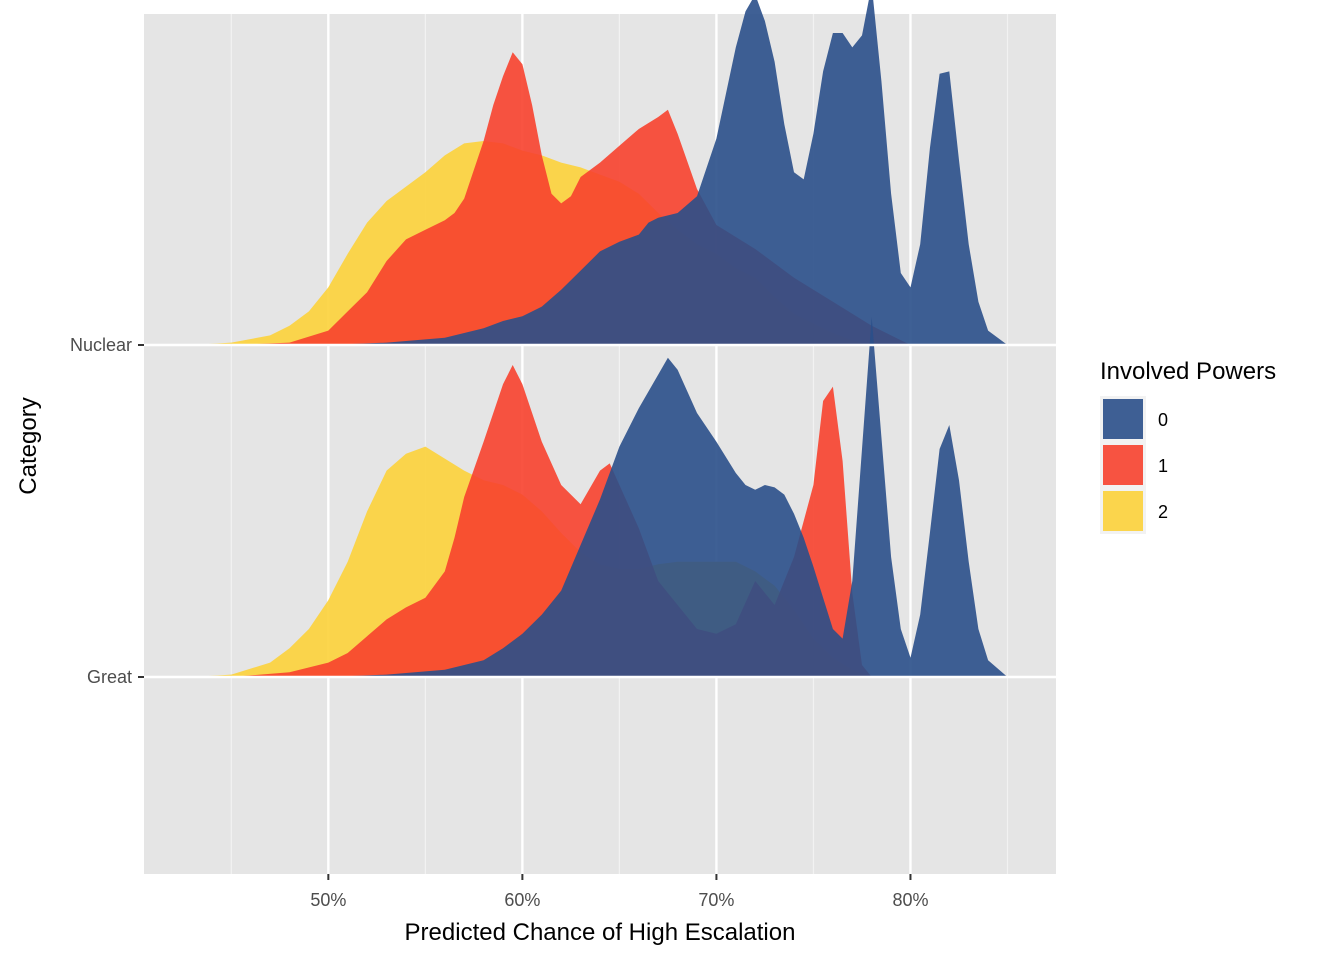 This screenshot has height=960, width=1344. I want to click on y-tick-label: Nuclear, so click(101, 345).